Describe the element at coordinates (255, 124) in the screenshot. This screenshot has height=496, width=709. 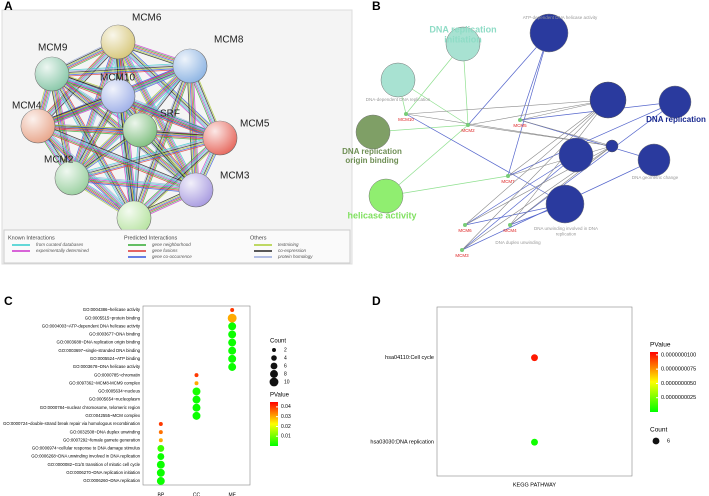
I see `node-label: MCM5` at that location.